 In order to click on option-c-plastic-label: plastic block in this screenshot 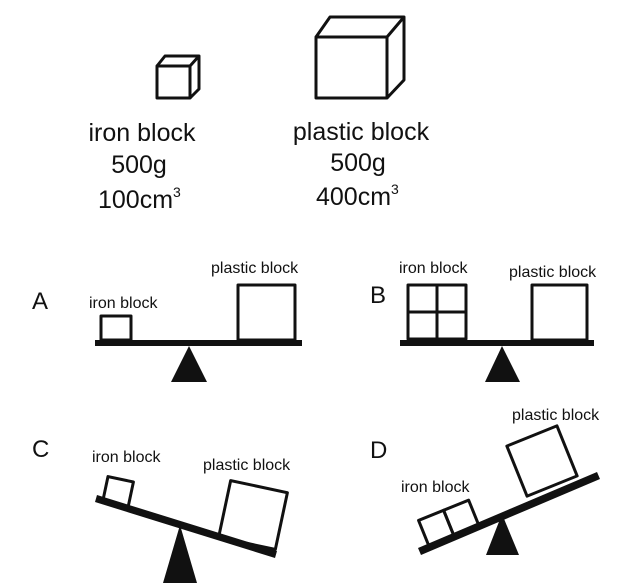, I will do `click(247, 465)`.